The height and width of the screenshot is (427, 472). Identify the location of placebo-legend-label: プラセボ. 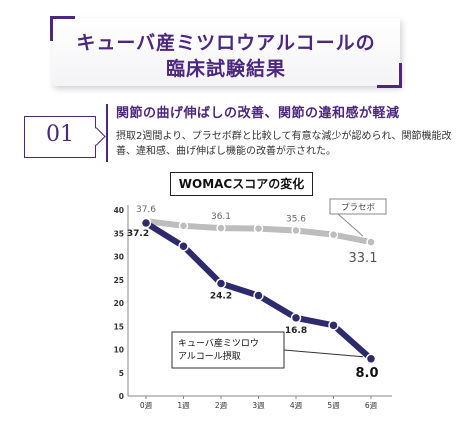
(358, 208).